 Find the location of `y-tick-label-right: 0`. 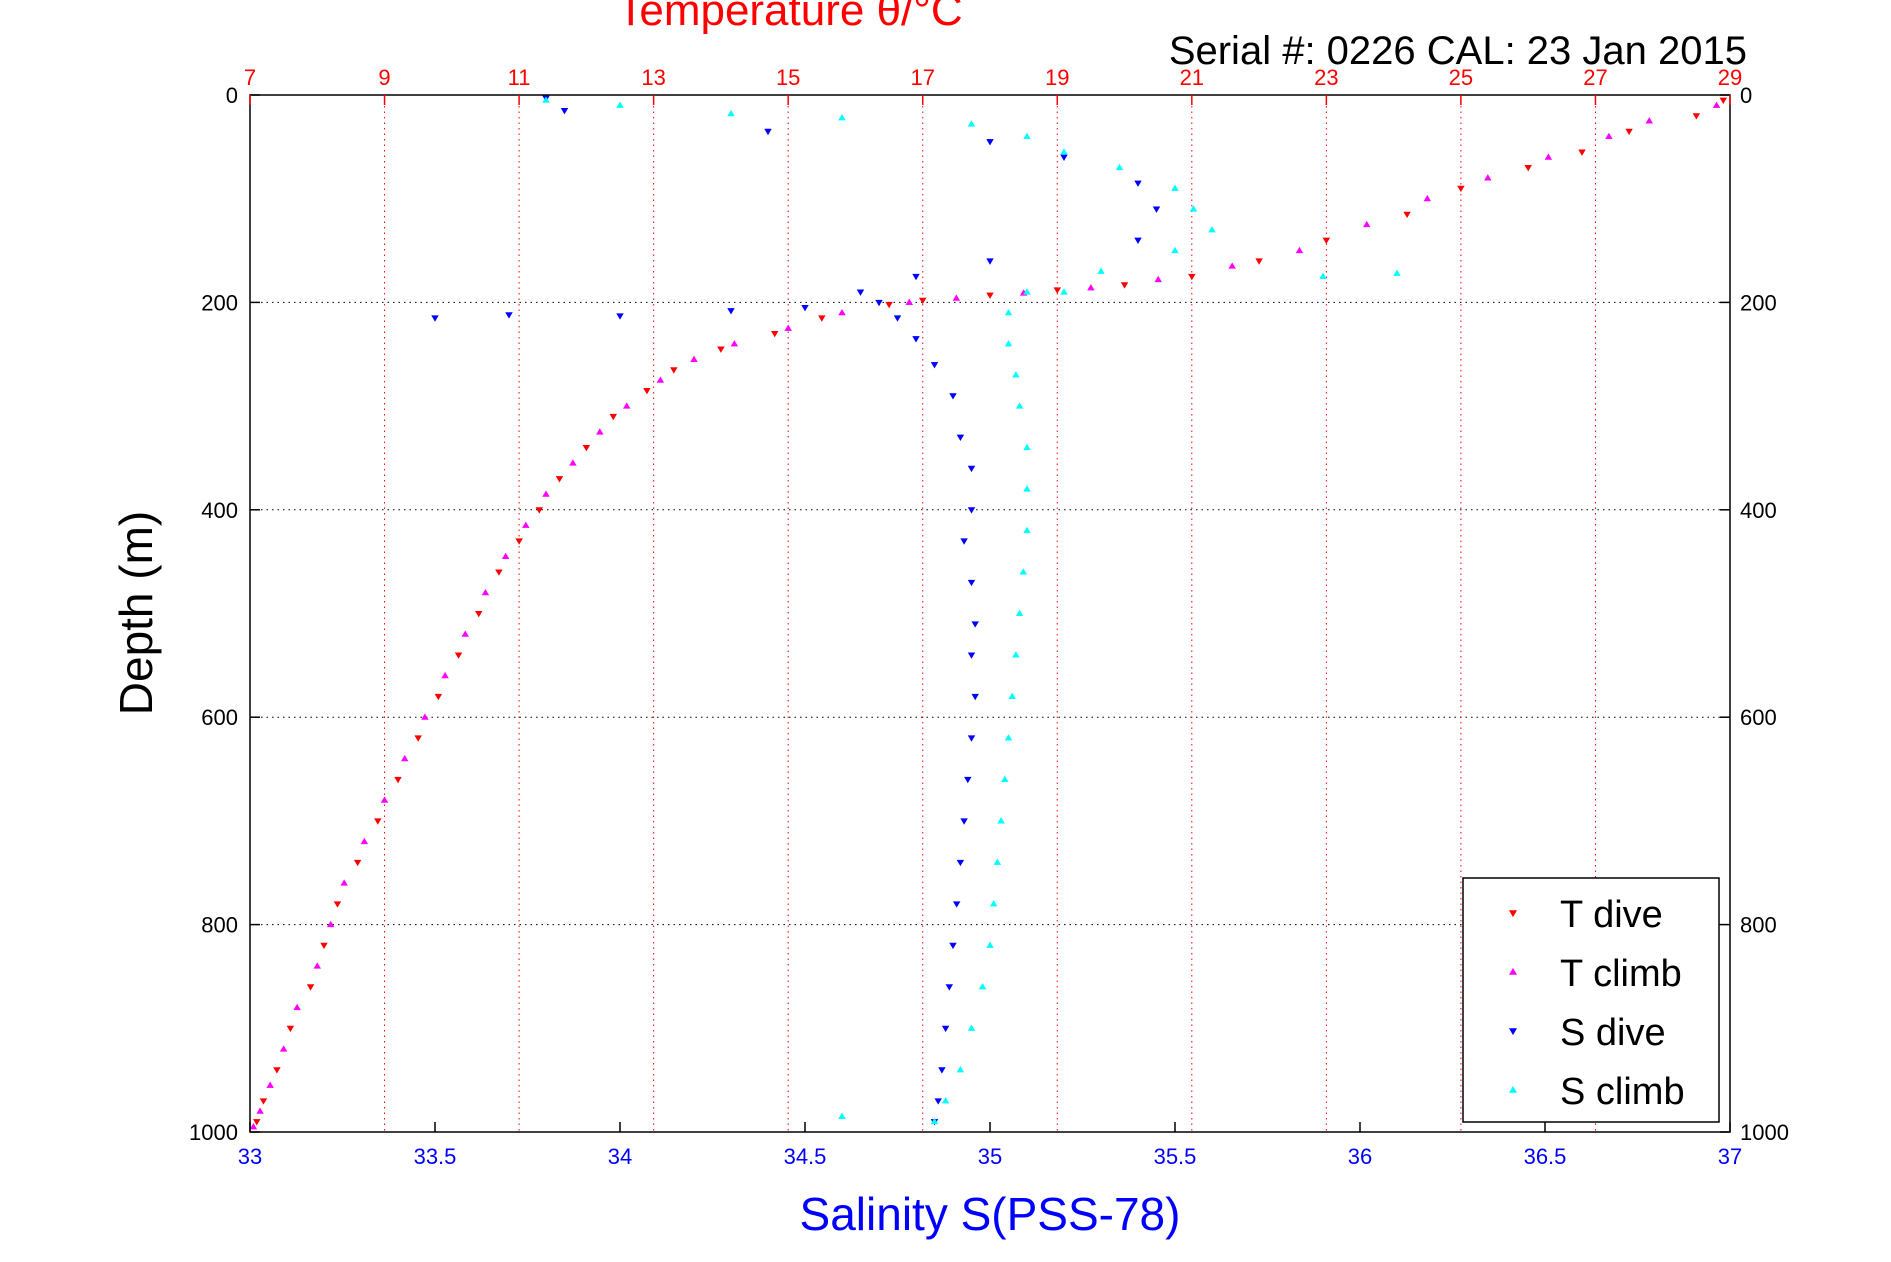

y-tick-label-right: 0 is located at coordinates (1746, 95).